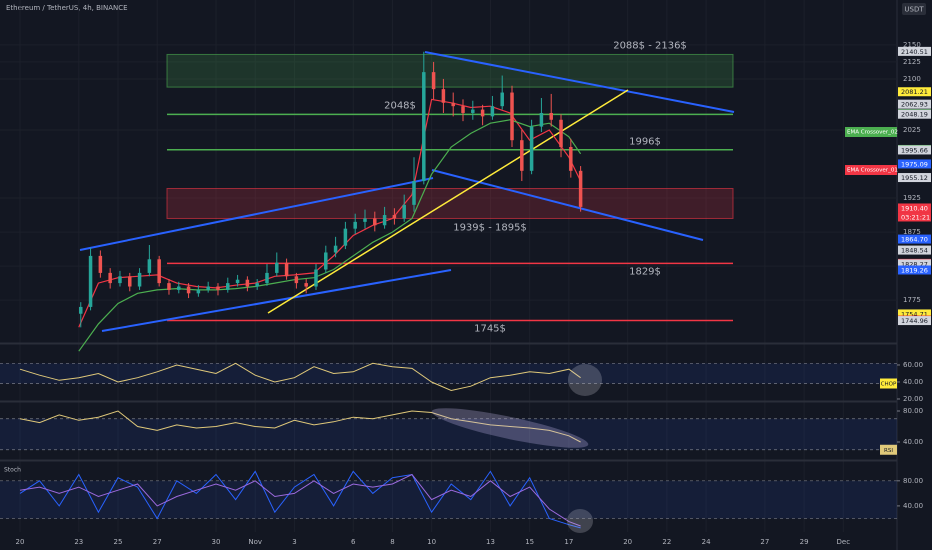 The width and height of the screenshot is (932, 550). What do you see at coordinates (912, 232) in the screenshot?
I see `y-tick-label: 1875` at bounding box center [912, 232].